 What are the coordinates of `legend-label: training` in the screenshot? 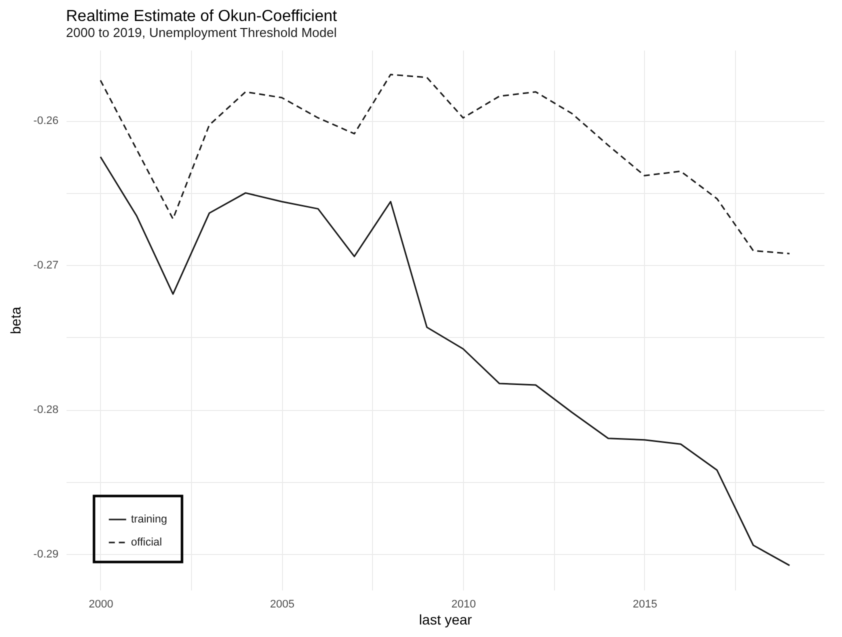 It's located at (149, 520).